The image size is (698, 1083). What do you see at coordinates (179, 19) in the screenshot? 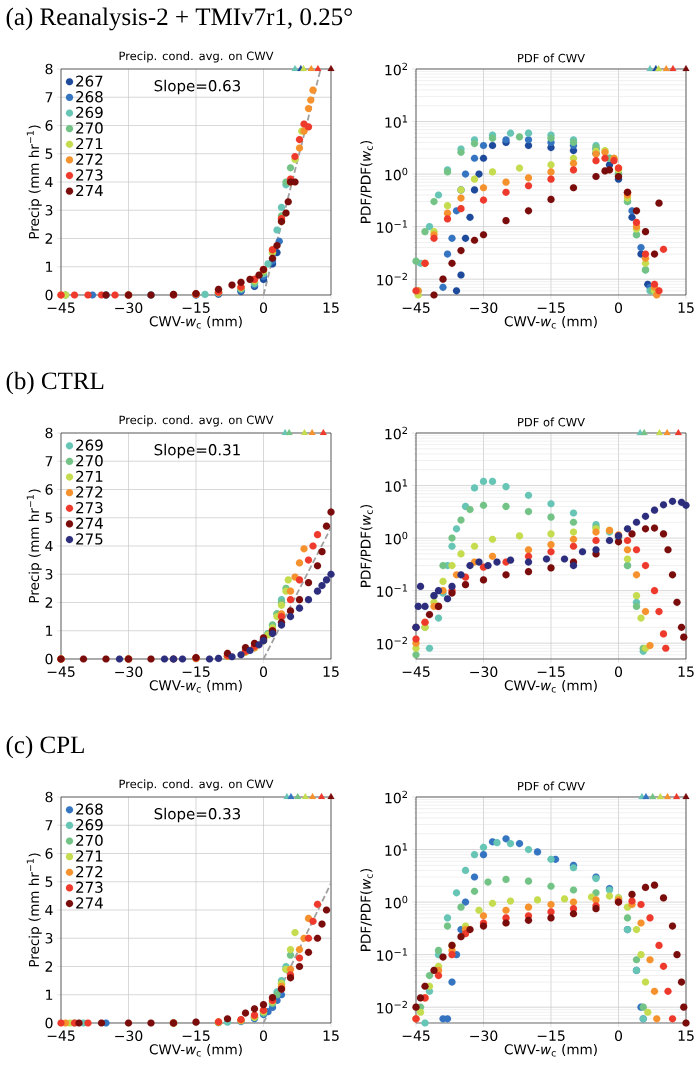
I see `chart-title: (a) Reanalysis-2 + TMIv7r1, 0.25°` at bounding box center [179, 19].